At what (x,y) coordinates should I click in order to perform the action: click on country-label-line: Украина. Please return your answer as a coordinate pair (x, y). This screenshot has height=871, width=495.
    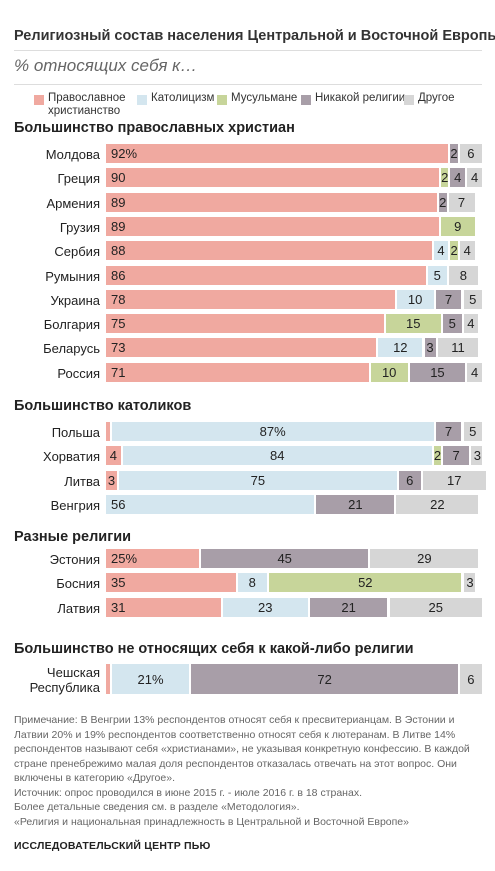
    Looking at the image, I should click on (75, 300).